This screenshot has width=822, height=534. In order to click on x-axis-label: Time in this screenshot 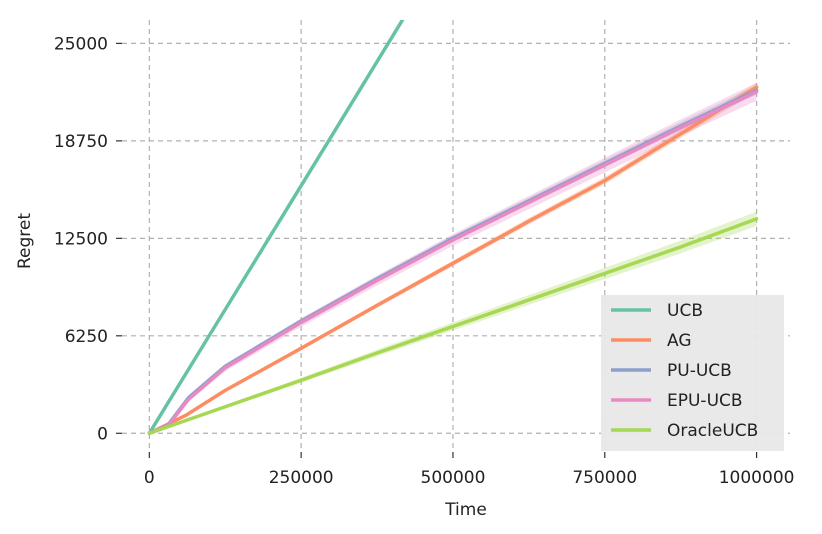, I will do `click(465, 510)`.